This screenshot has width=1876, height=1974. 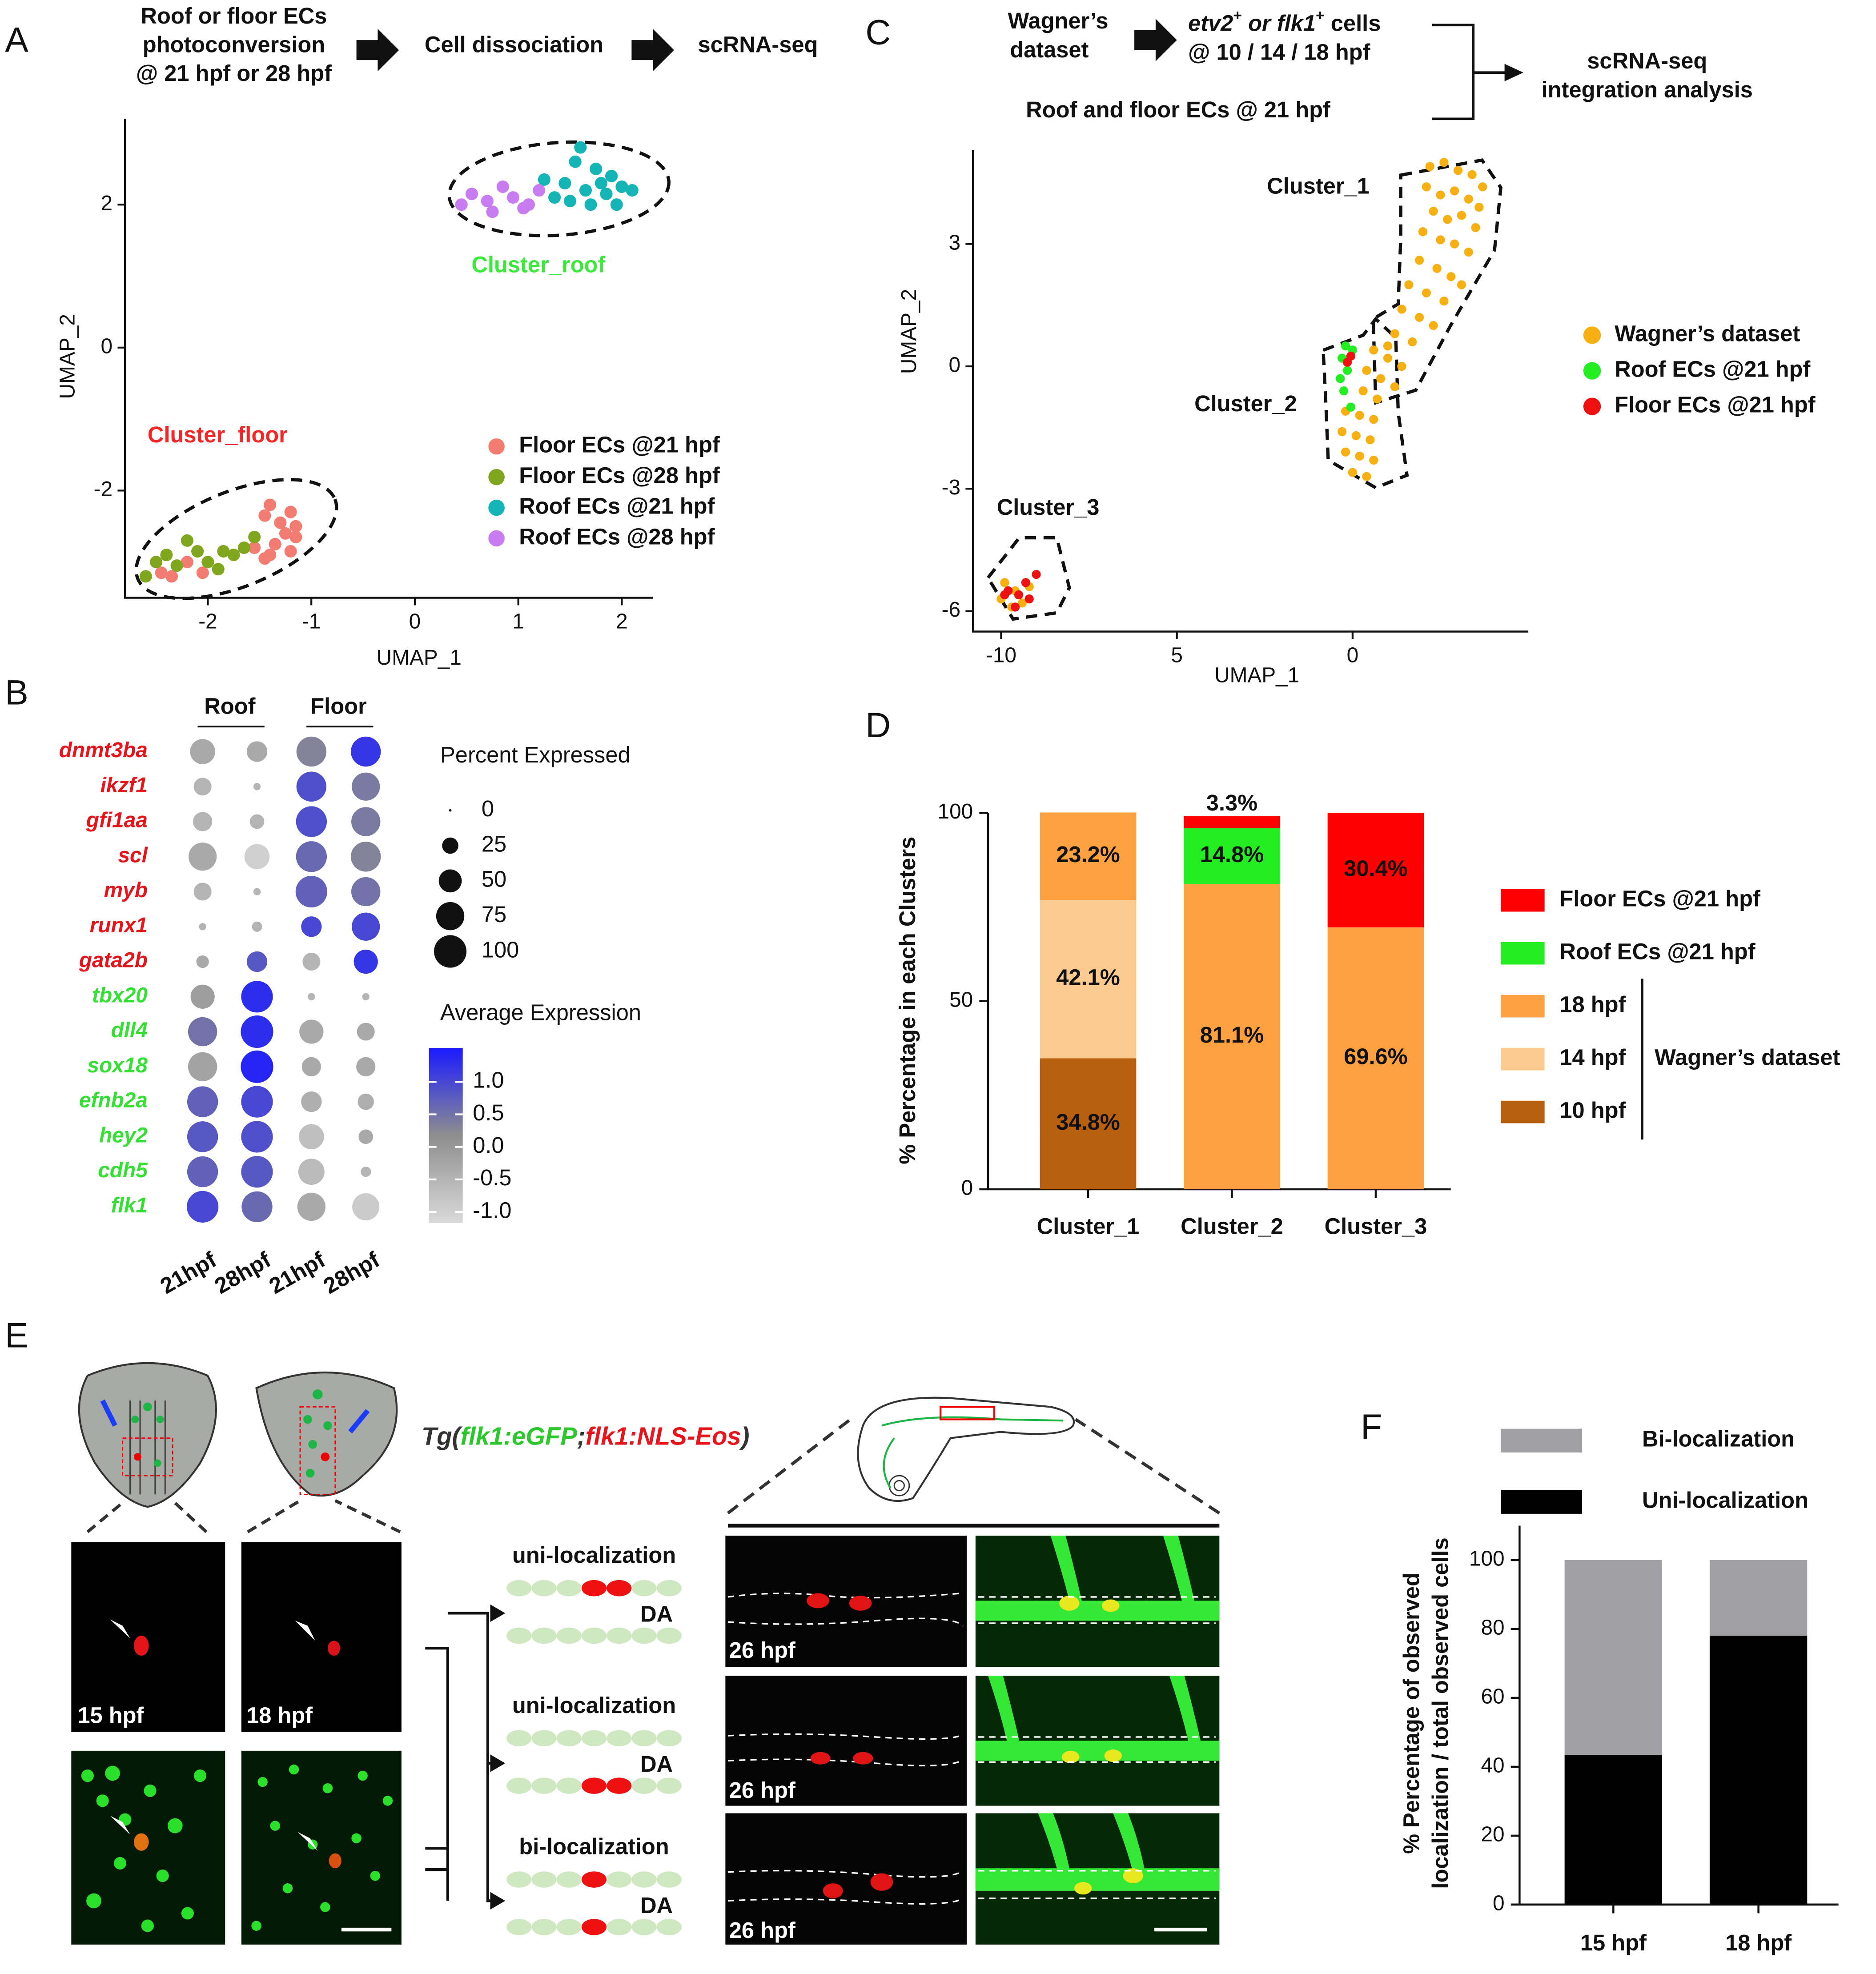 I want to click on size-legend-dot, so click(x=450, y=846).